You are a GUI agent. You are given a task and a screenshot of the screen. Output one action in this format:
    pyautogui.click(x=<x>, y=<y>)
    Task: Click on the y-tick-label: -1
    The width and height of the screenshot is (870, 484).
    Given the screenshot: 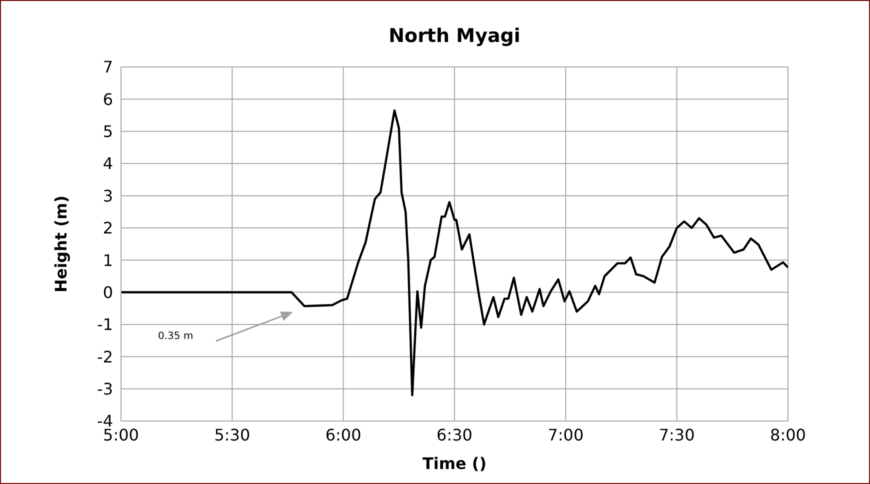 What is the action you would take?
    pyautogui.click(x=105, y=324)
    